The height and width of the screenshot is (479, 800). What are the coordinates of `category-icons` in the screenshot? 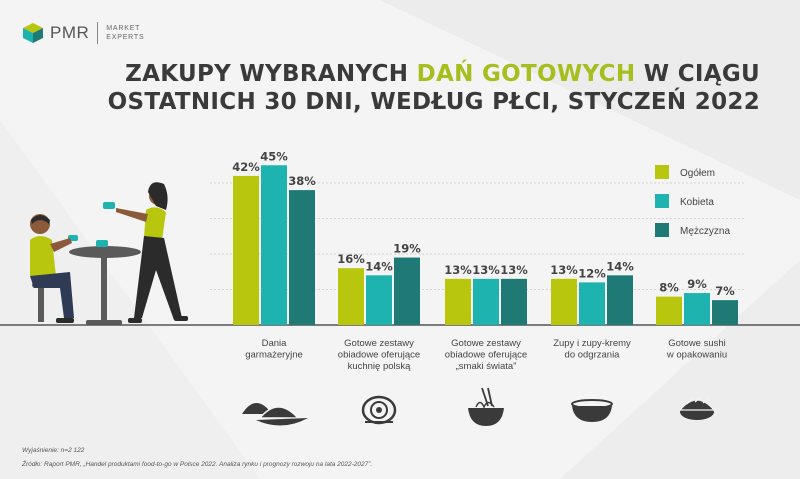 It's located at (479, 406).